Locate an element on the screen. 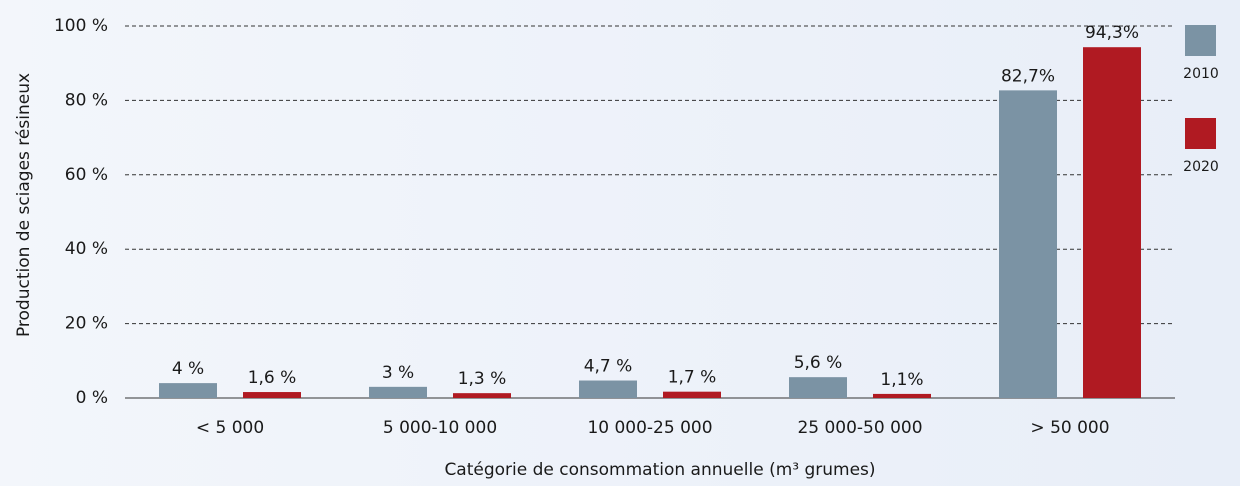 The height and width of the screenshot is (486, 1240). data-label: 94,3% is located at coordinates (1112, 33).